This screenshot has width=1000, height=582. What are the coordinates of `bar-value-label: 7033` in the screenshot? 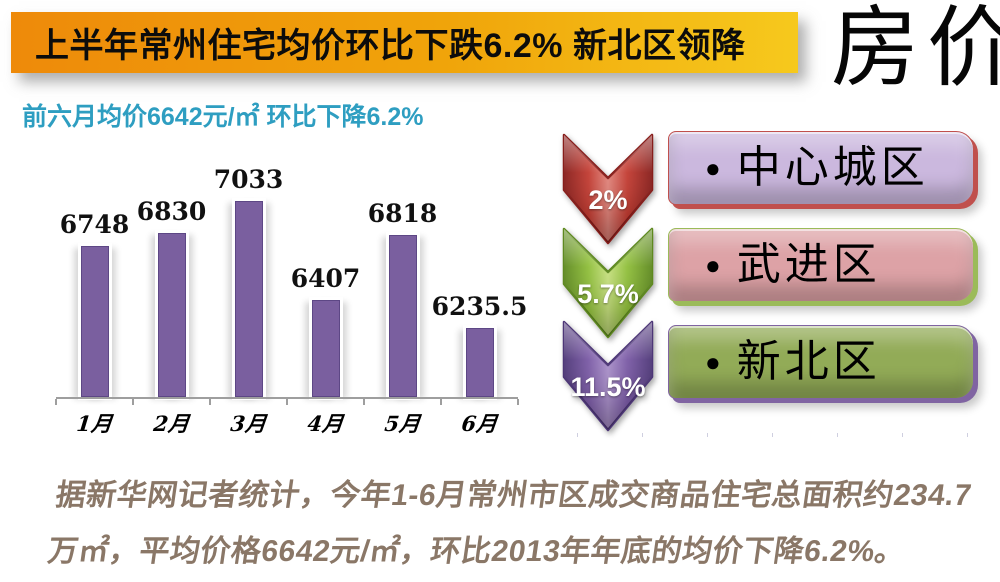 It's located at (248, 179).